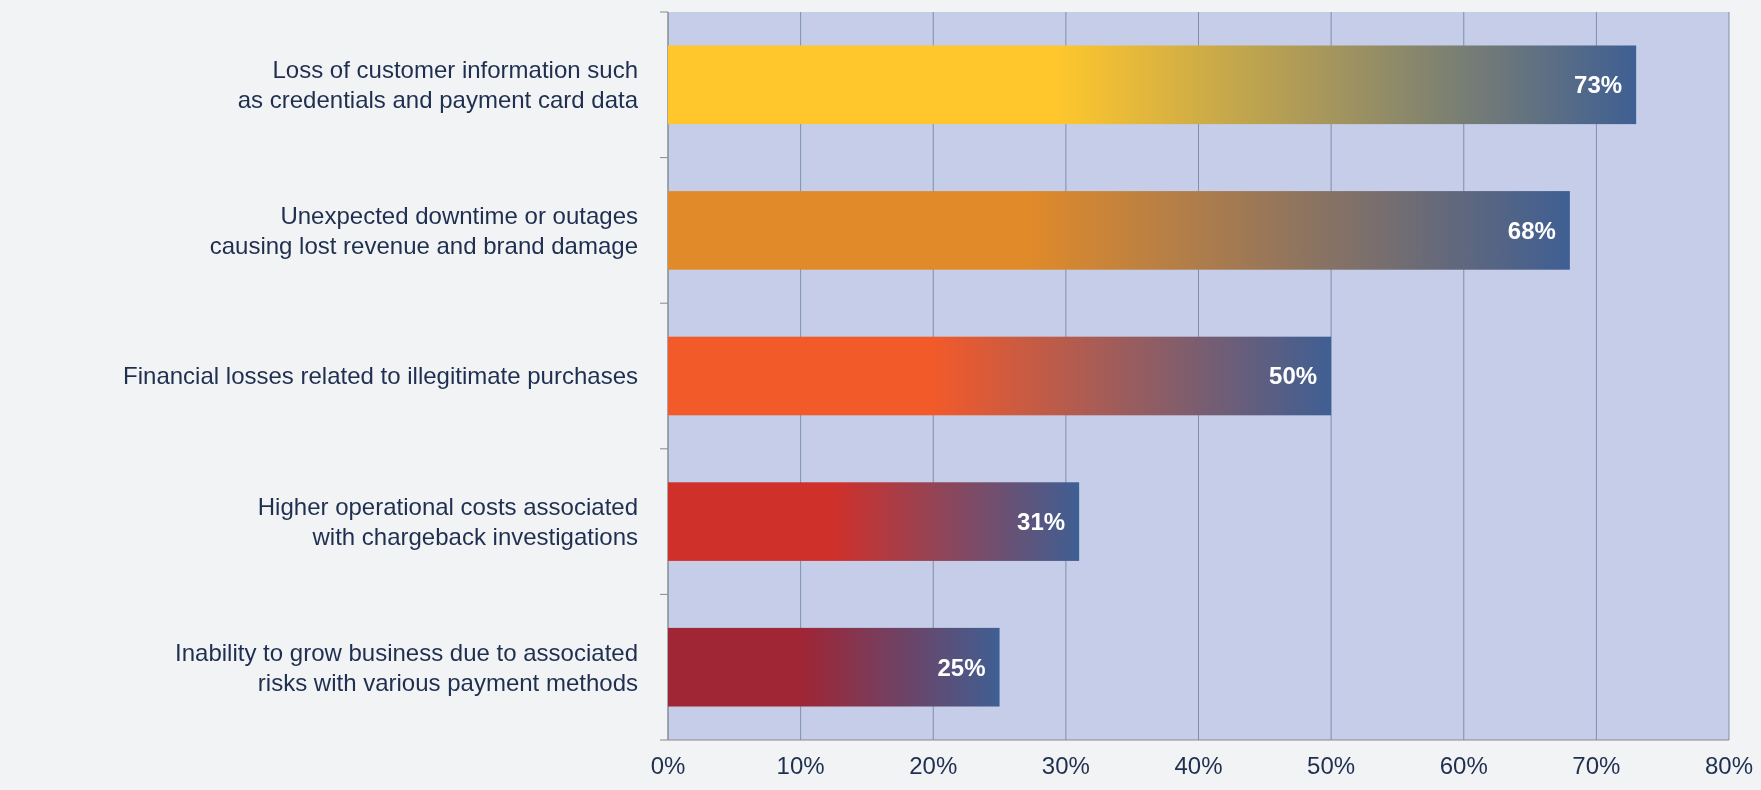  What do you see at coordinates (668, 765) in the screenshot?
I see `x-tick-label: 0%` at bounding box center [668, 765].